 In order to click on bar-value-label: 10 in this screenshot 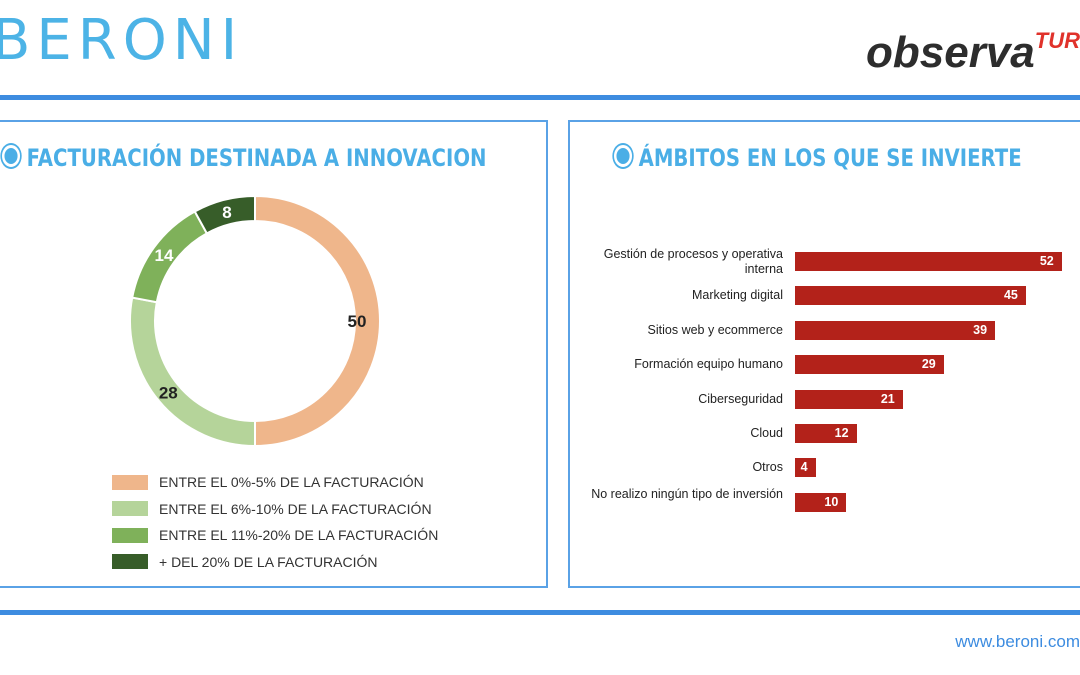, I will do `click(831, 501)`.